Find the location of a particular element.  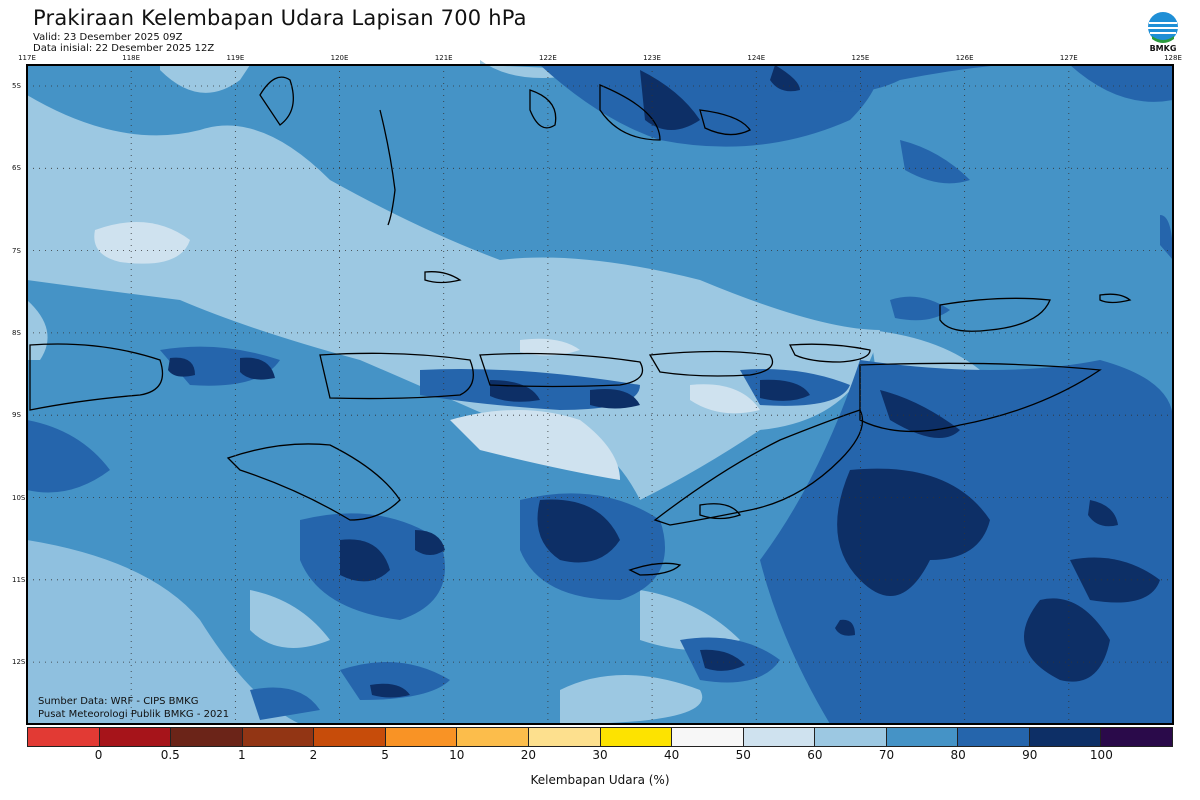

center-credit: Pusat Meteorologi Publik BMKG - 2021 is located at coordinates (134, 714).